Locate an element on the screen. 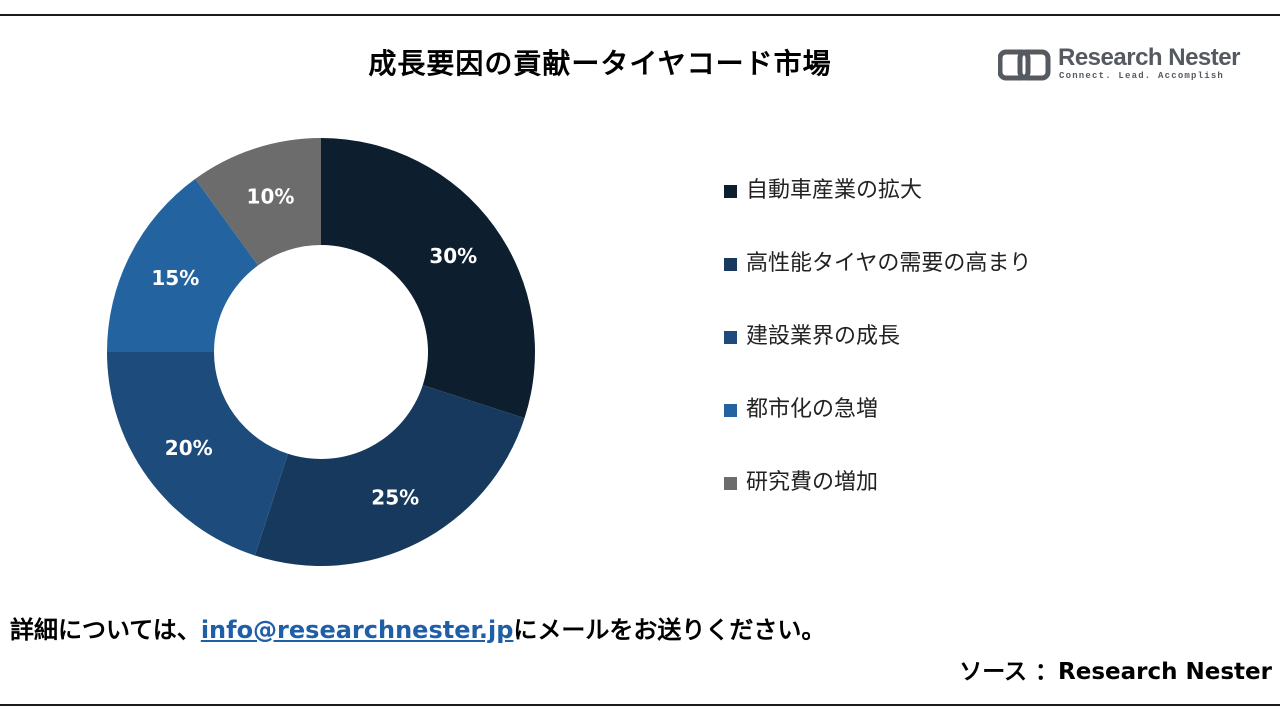 The image size is (1280, 720). email-link: info@researchnester.jp is located at coordinates (357, 630).